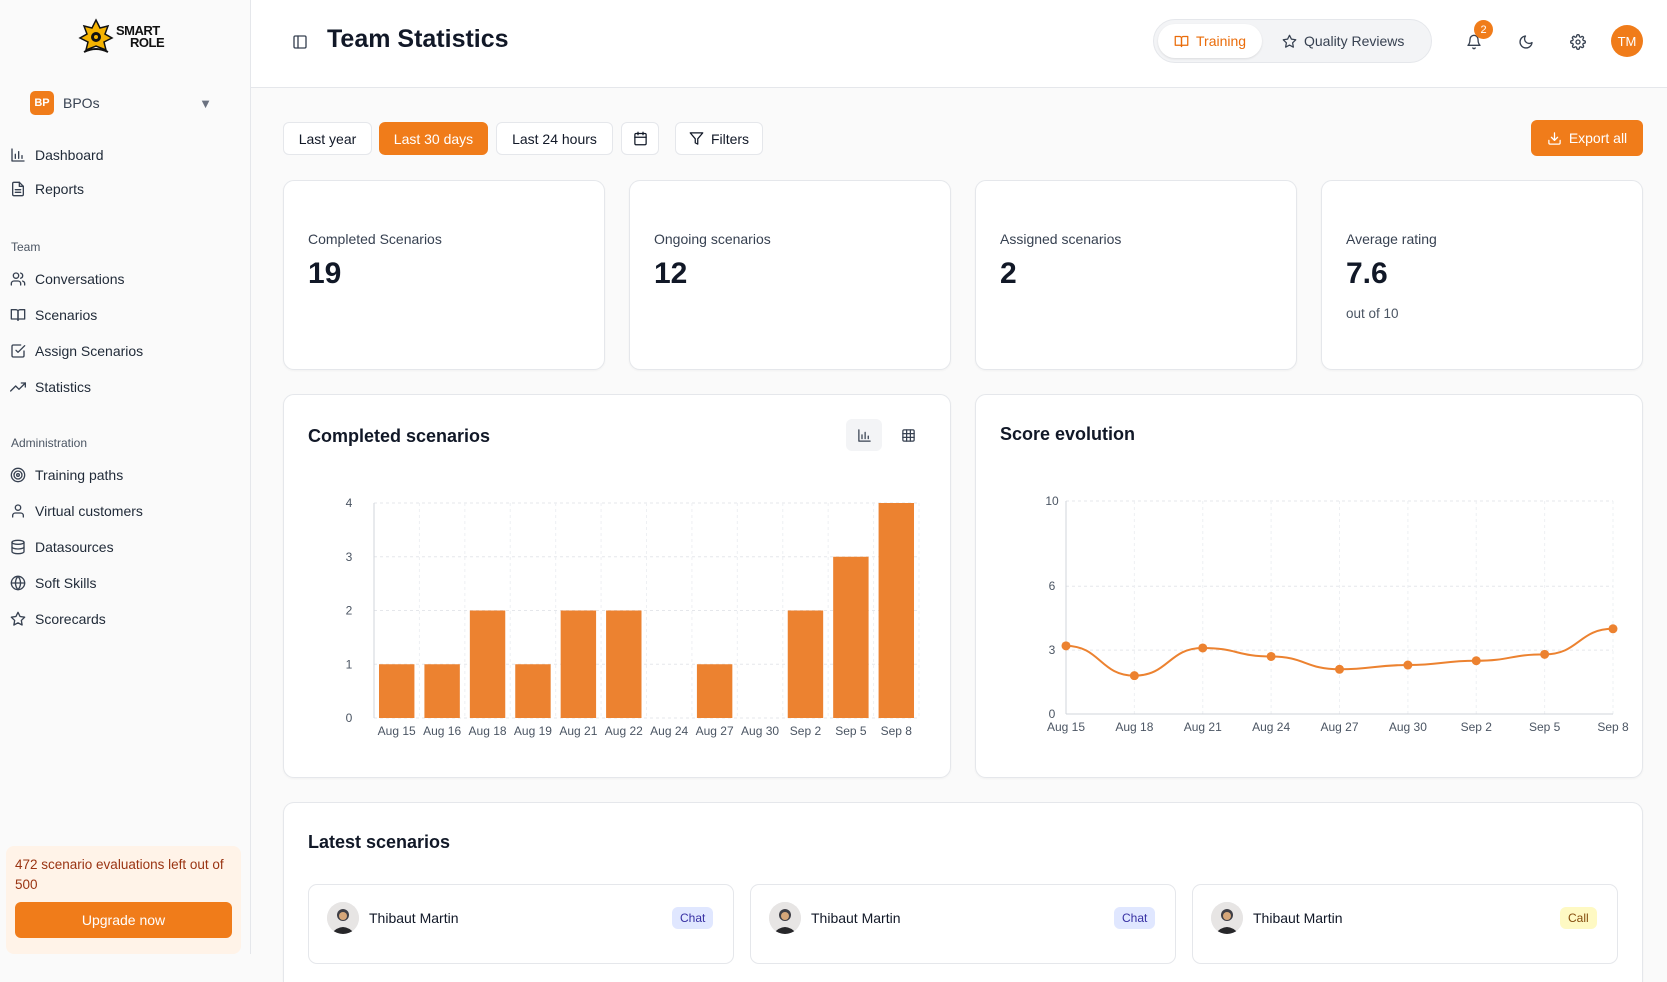  I want to click on channel-badge: Chat, so click(1135, 918).